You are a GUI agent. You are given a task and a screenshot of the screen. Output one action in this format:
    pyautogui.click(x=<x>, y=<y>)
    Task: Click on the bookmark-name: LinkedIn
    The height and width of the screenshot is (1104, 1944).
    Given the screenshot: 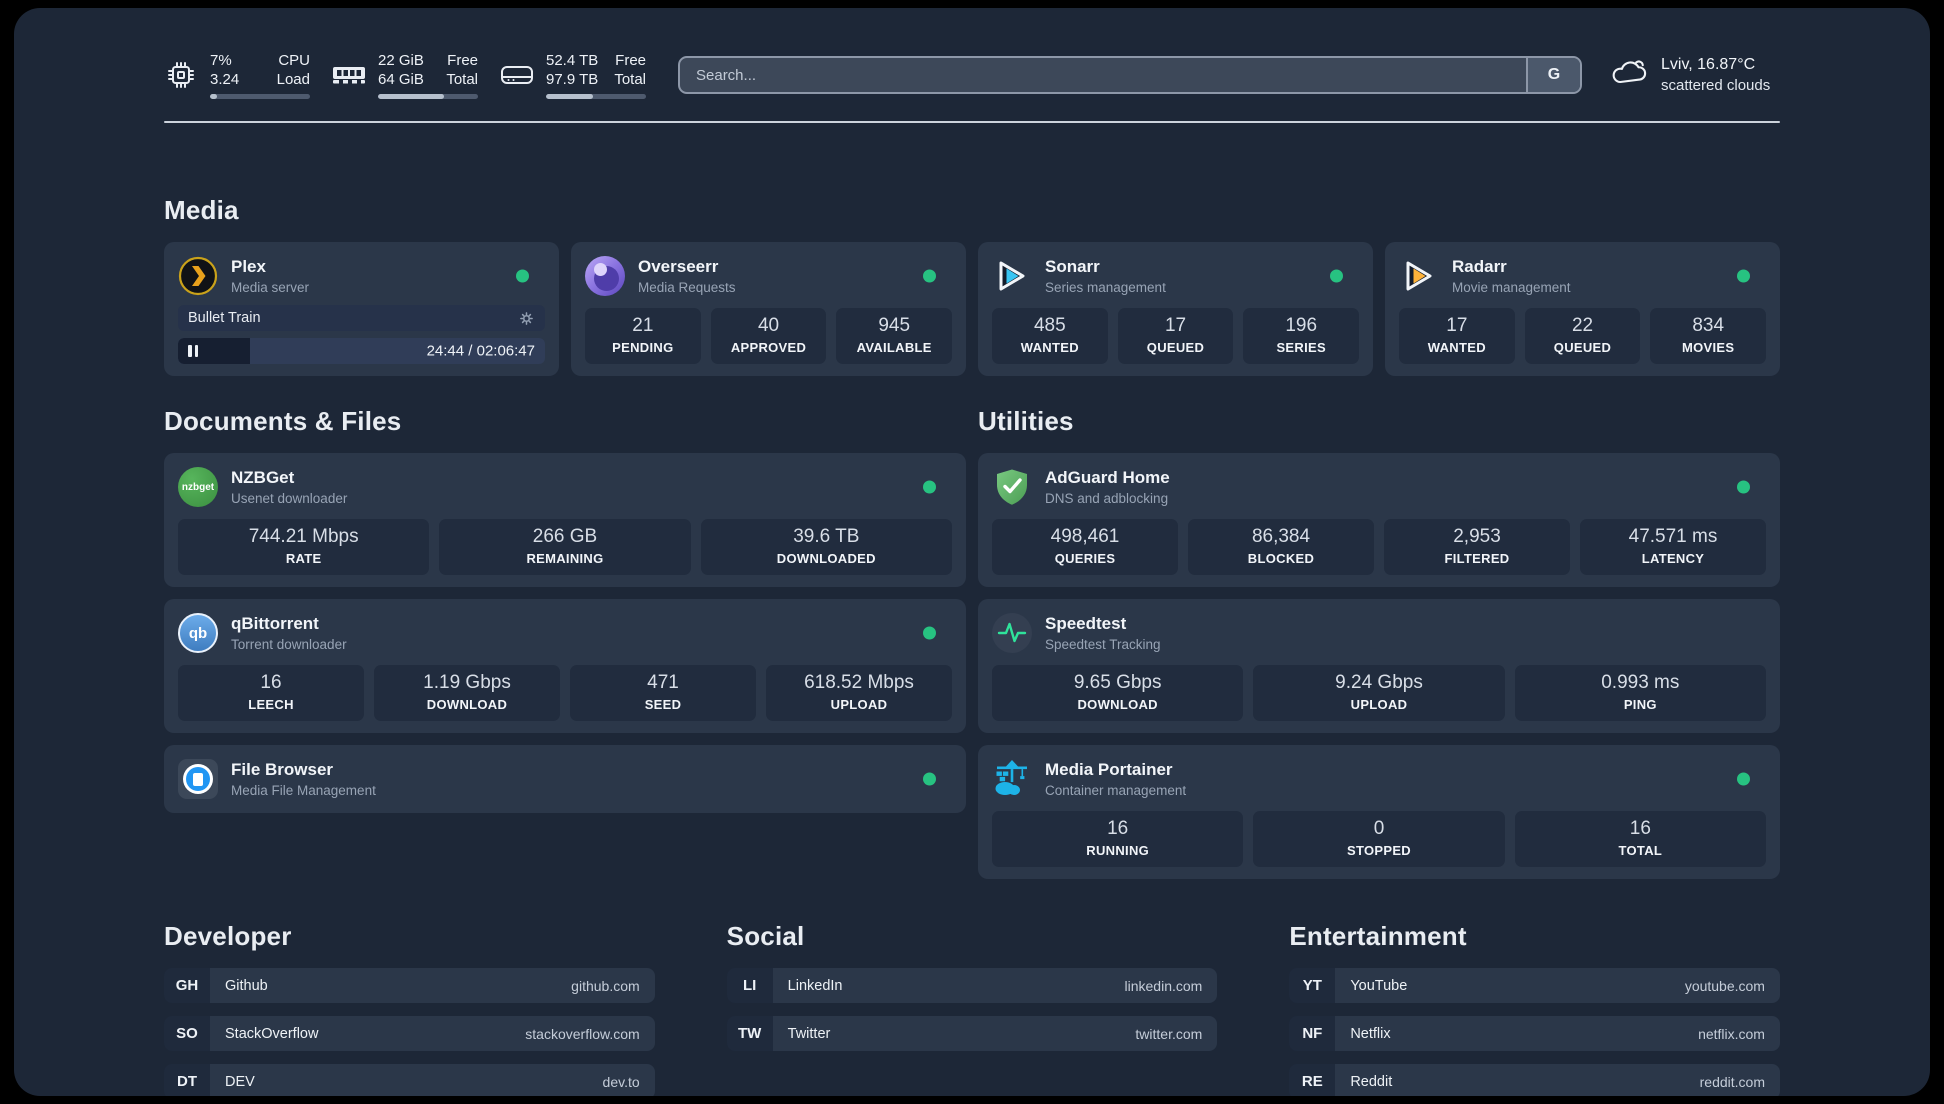 What is the action you would take?
    pyautogui.click(x=815, y=985)
    